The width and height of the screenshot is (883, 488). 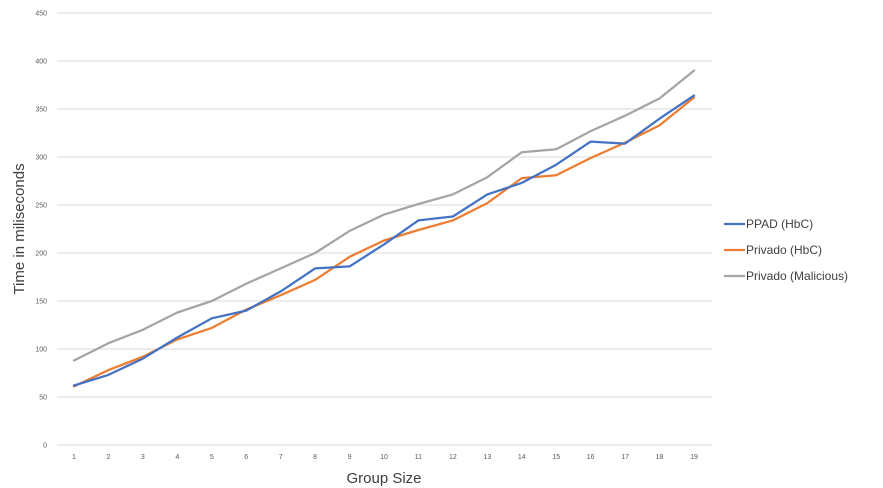 I want to click on x-tick-label: 7, so click(x=281, y=457).